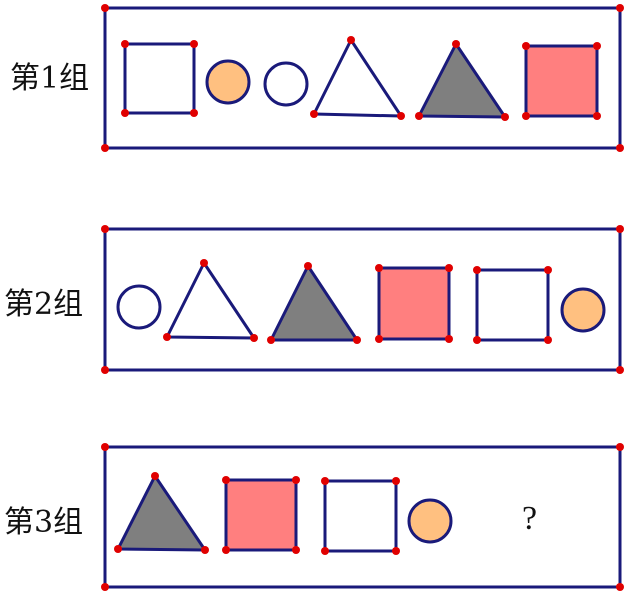 The width and height of the screenshot is (631, 597). I want to click on group-2-triangle-gray, so click(314, 303).